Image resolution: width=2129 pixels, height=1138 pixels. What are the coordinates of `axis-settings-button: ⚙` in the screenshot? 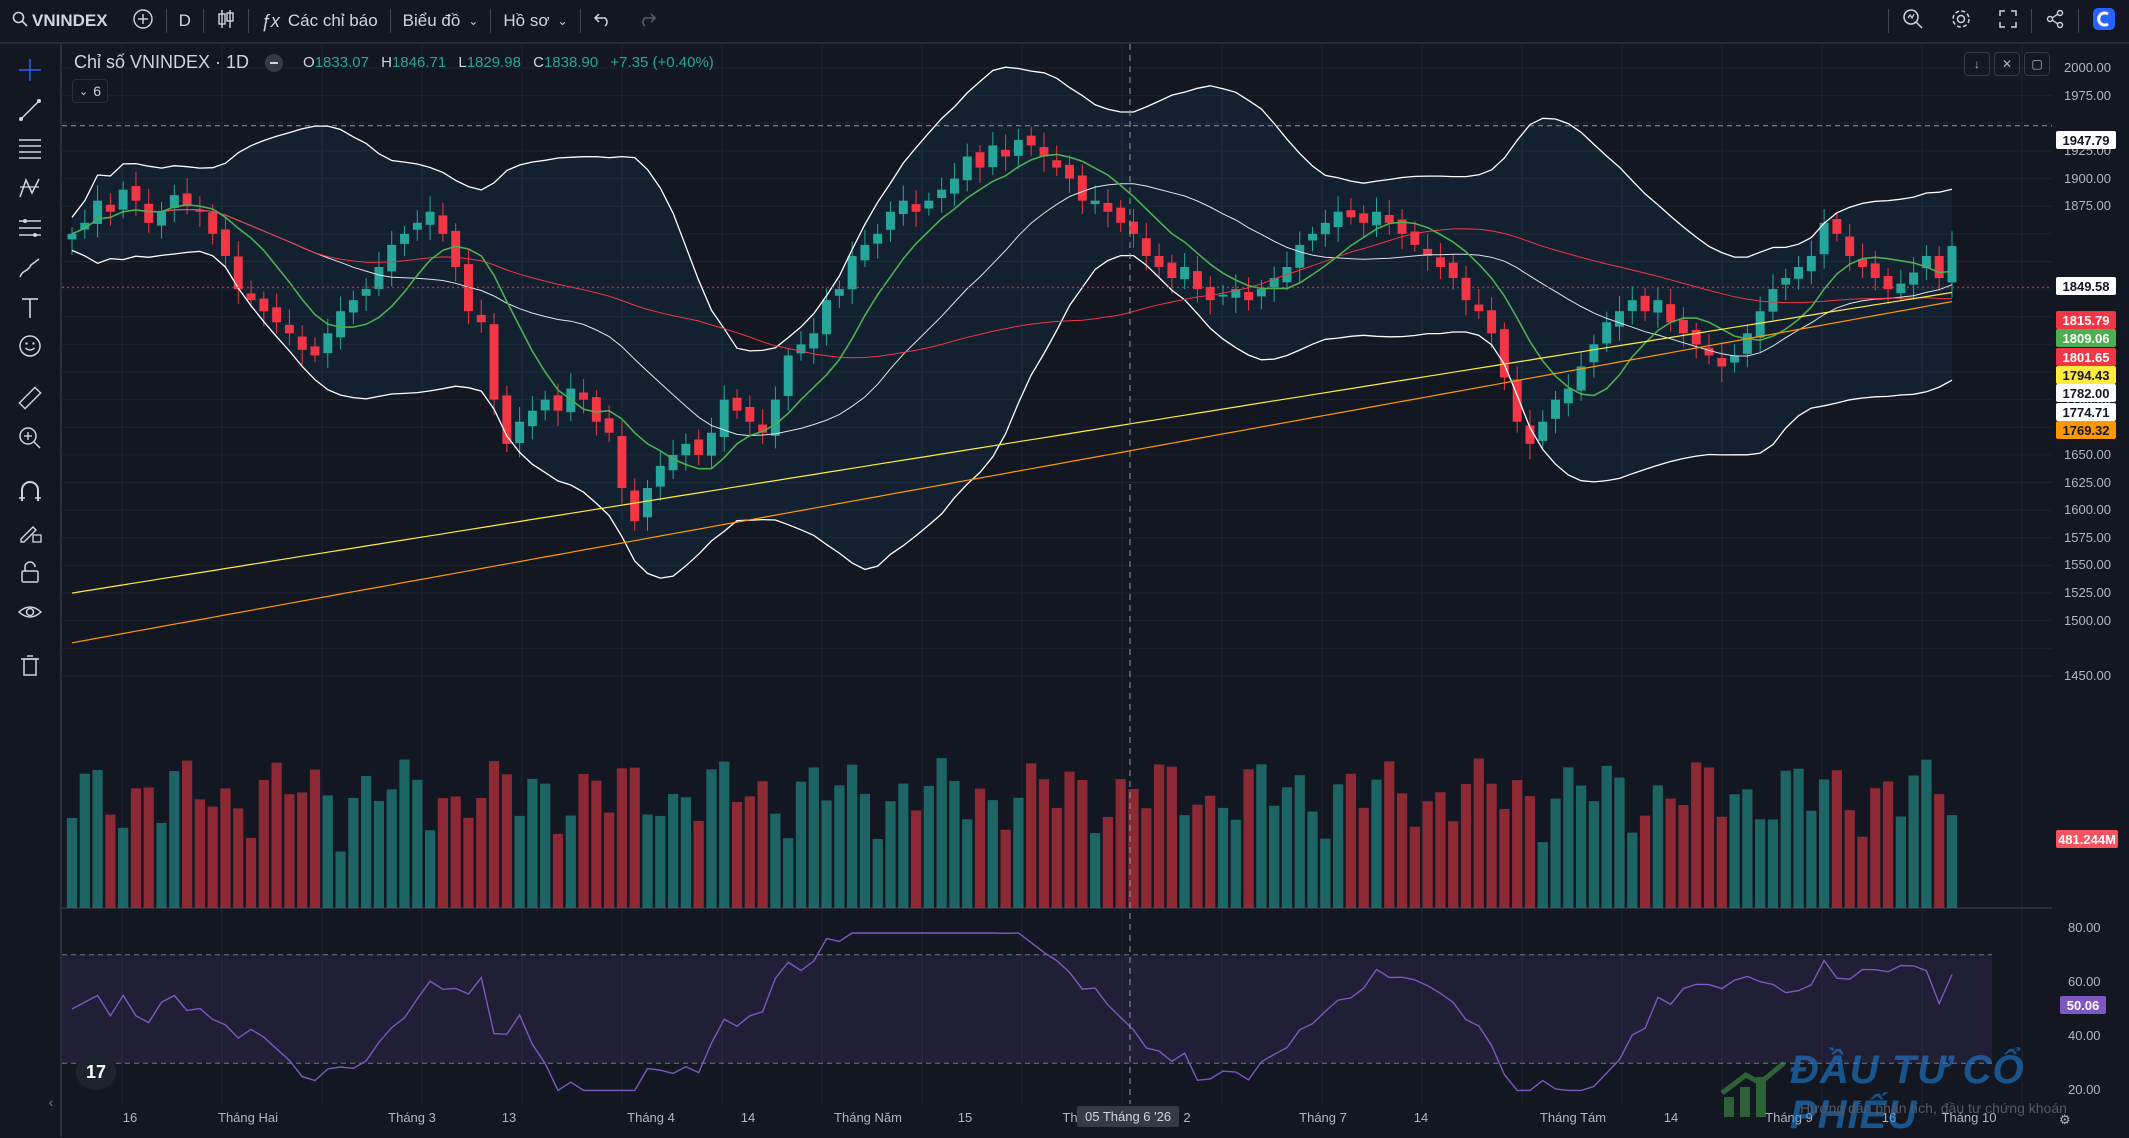 It's located at (2065, 1120).